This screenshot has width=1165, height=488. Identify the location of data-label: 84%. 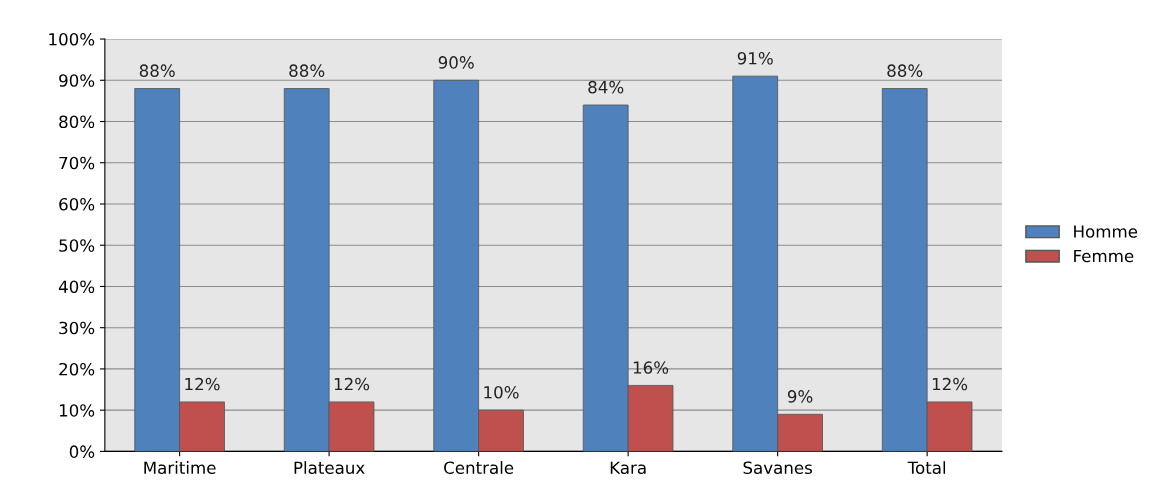
(606, 87).